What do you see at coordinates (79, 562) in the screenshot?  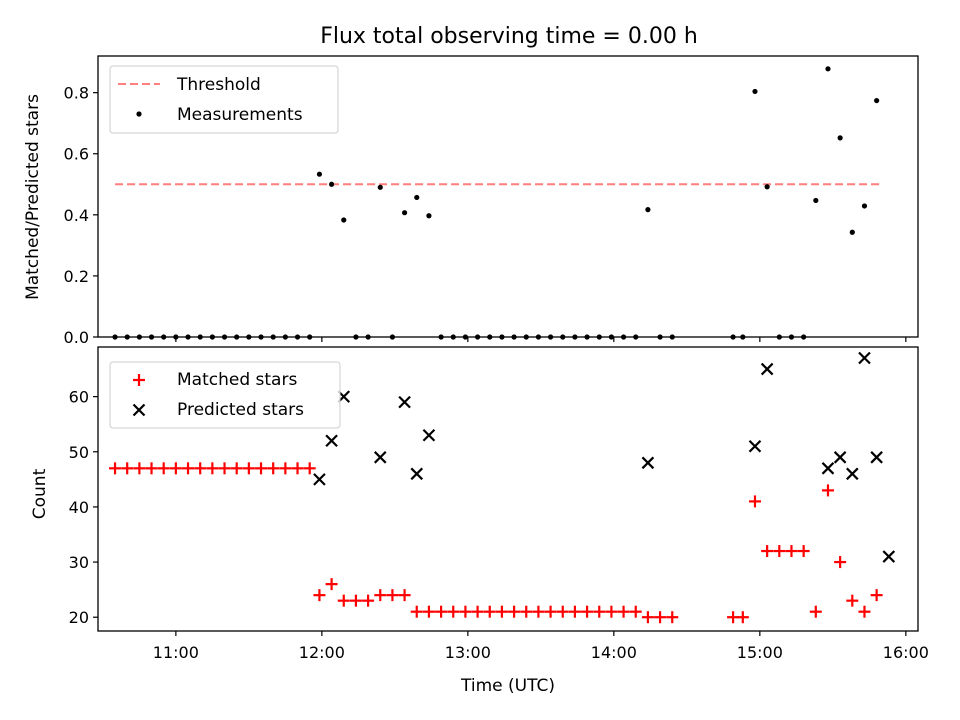 I see `y-tick-label: 30` at bounding box center [79, 562].